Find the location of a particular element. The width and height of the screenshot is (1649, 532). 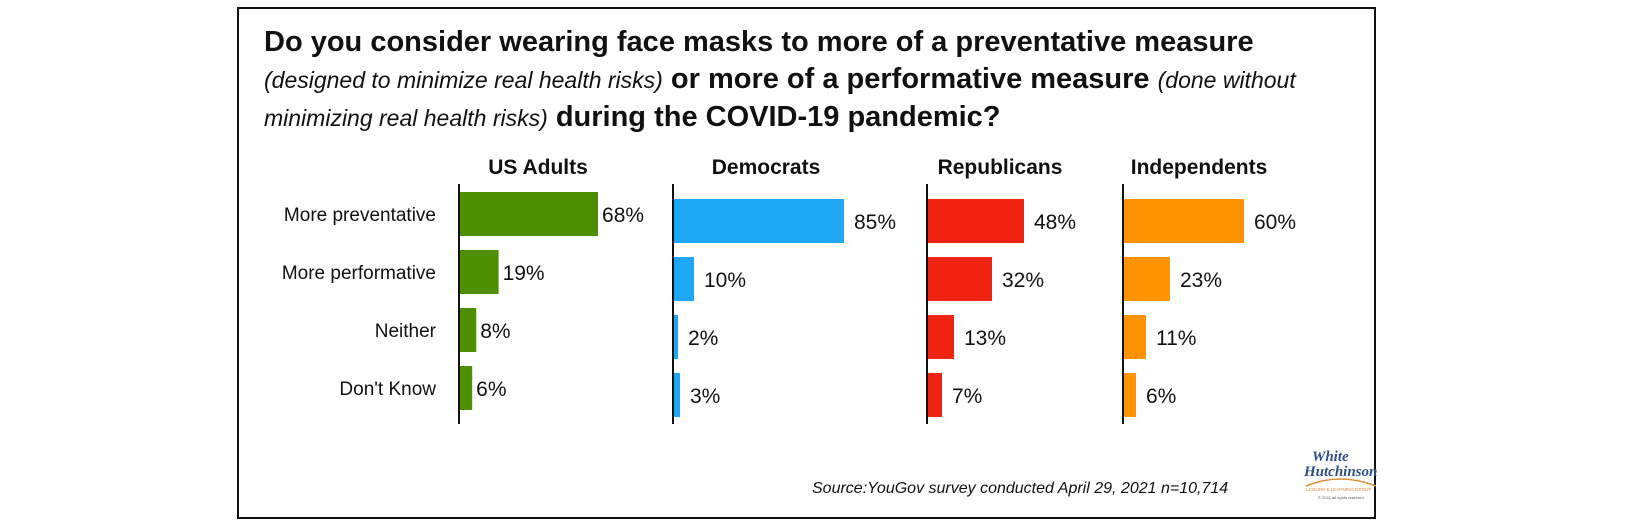

bar-independents-don-t-know is located at coordinates (1130, 395).